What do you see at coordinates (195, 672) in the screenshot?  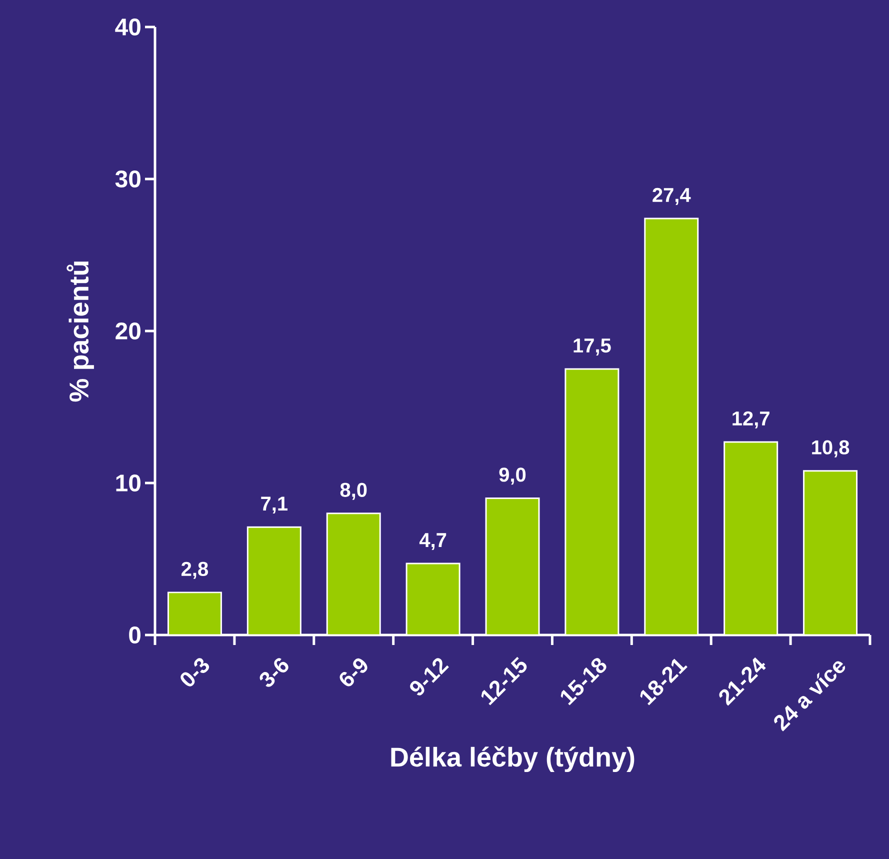 I see `x-tick-label: 0-3` at bounding box center [195, 672].